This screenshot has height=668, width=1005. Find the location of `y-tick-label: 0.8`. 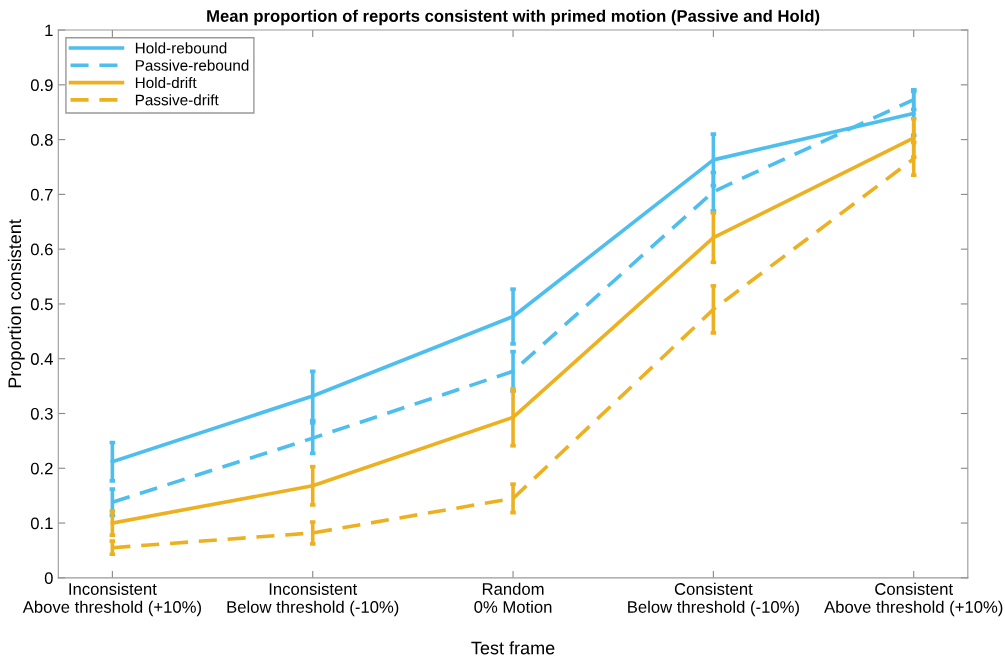

y-tick-label: 0.8 is located at coordinates (41, 140).